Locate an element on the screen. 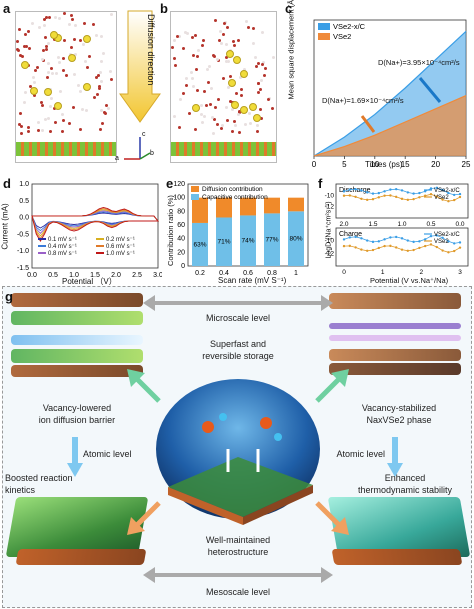 The image size is (474, 609). enhanced-text: Enhanced is located at coordinates (405, 478).